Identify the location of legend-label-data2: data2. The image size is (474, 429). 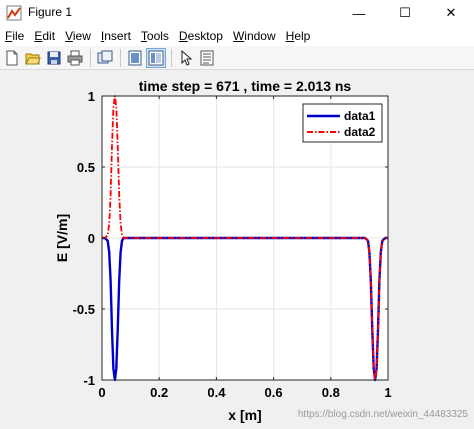
(360, 132).